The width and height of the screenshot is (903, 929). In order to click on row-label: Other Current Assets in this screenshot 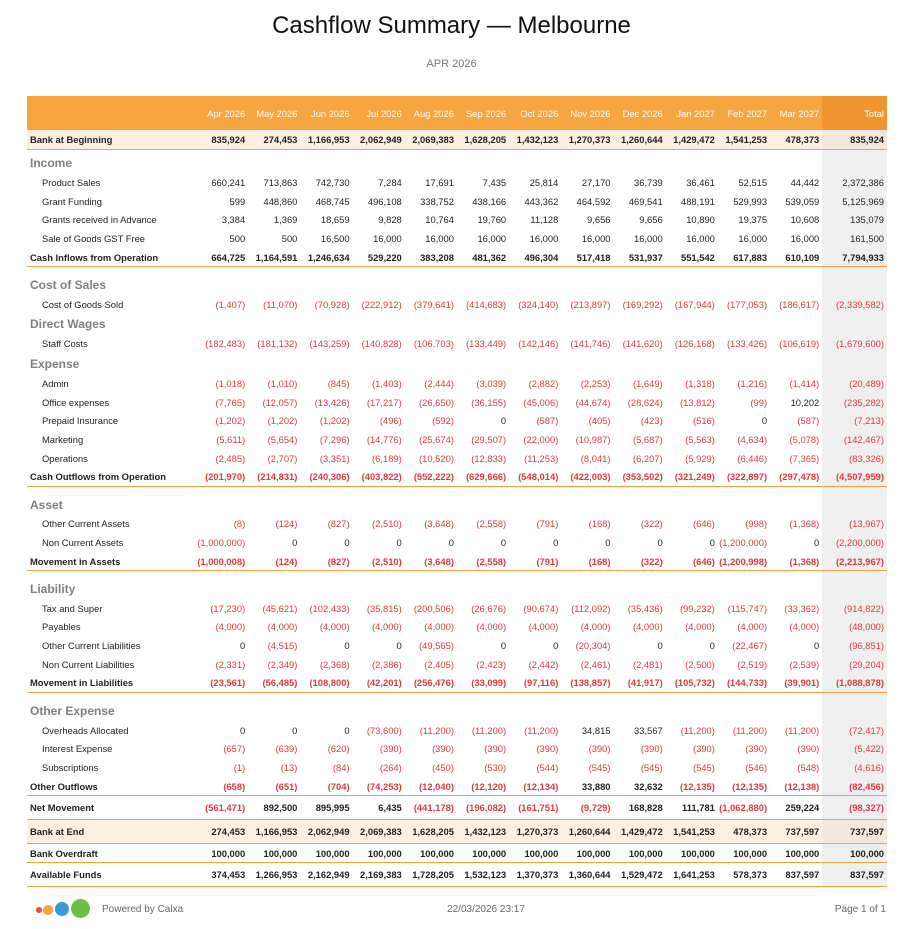, I will do `click(86, 524)`.